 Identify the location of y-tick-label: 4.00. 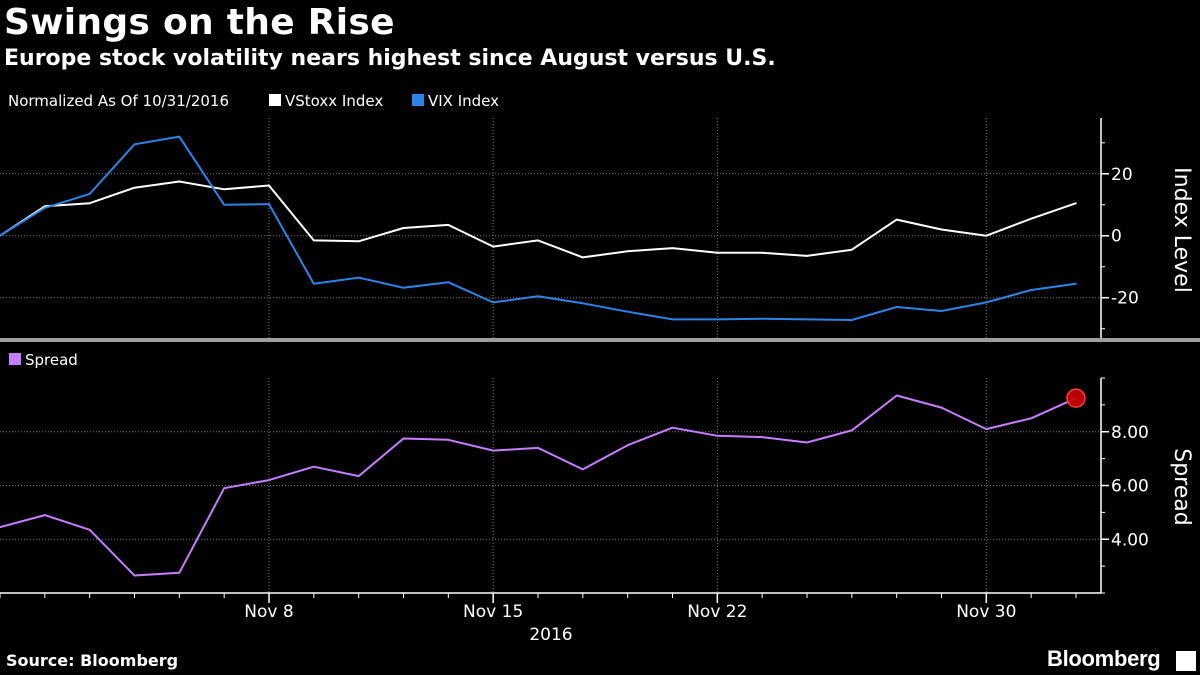
(1130, 540).